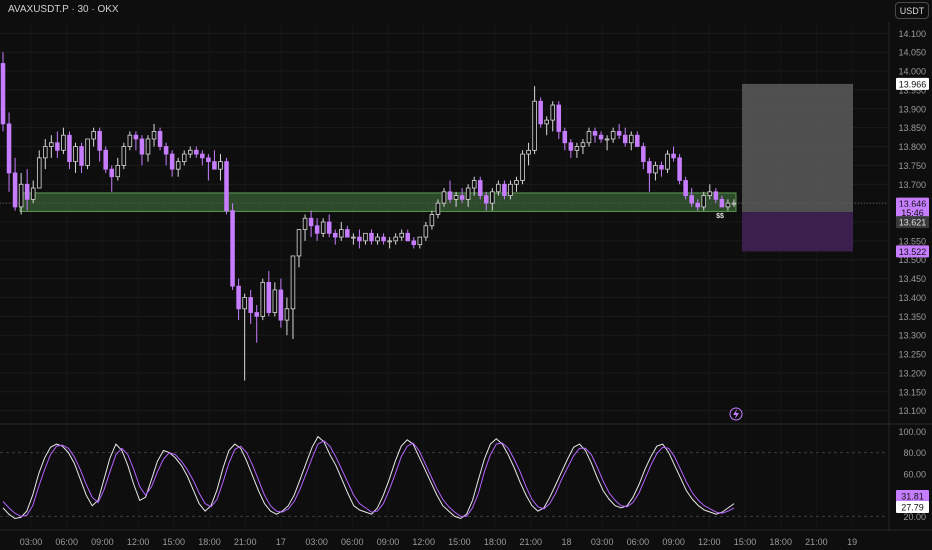  Describe the element at coordinates (912, 432) in the screenshot. I see `osc-y-tick-label: 100.00` at that location.